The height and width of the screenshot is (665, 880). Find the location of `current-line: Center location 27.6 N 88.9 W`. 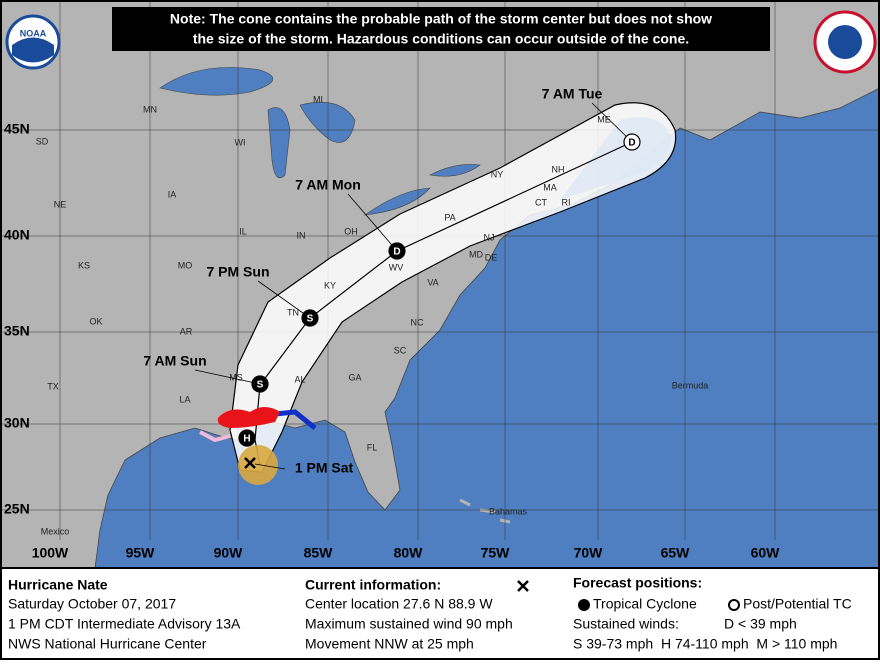

current-line: Center location 27.6 N 88.9 W is located at coordinates (399, 604).